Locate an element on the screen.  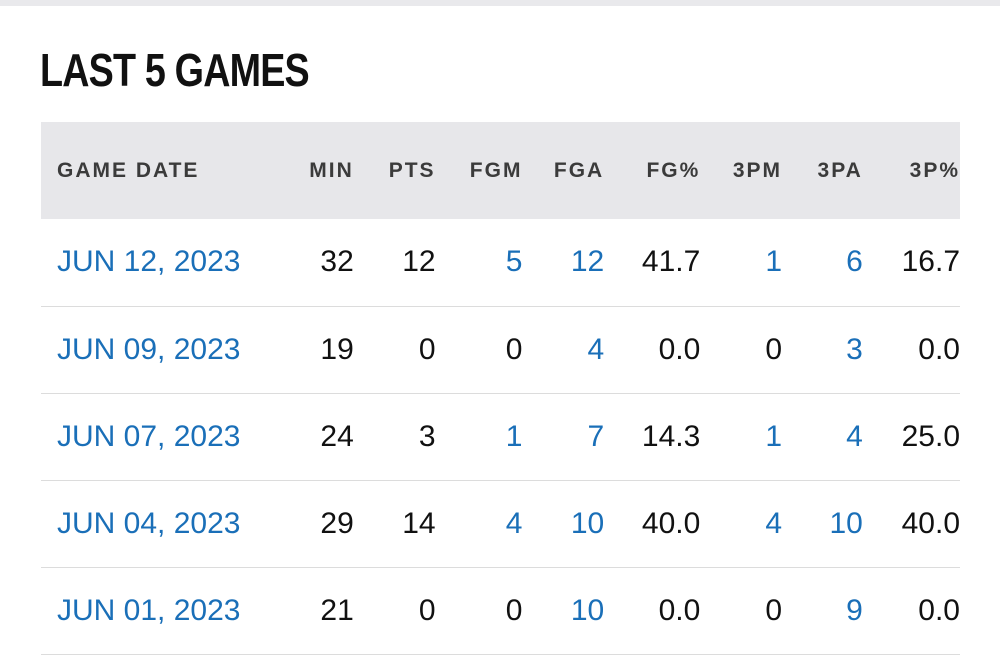
cell-pts: 12 is located at coordinates (419, 262).